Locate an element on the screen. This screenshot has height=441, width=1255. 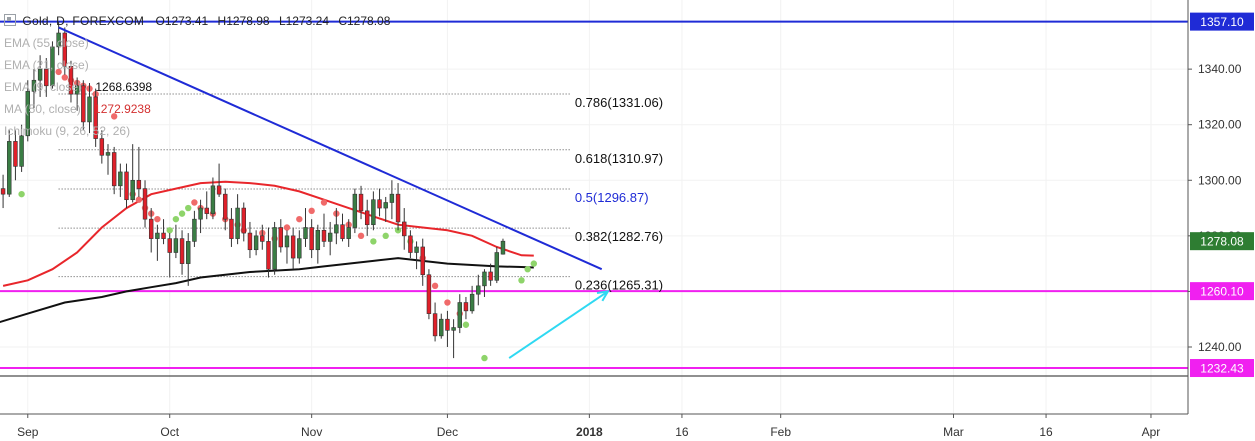
indicator-label: Ichimoku (9, 26, 52, 26) is located at coordinates (67, 131).